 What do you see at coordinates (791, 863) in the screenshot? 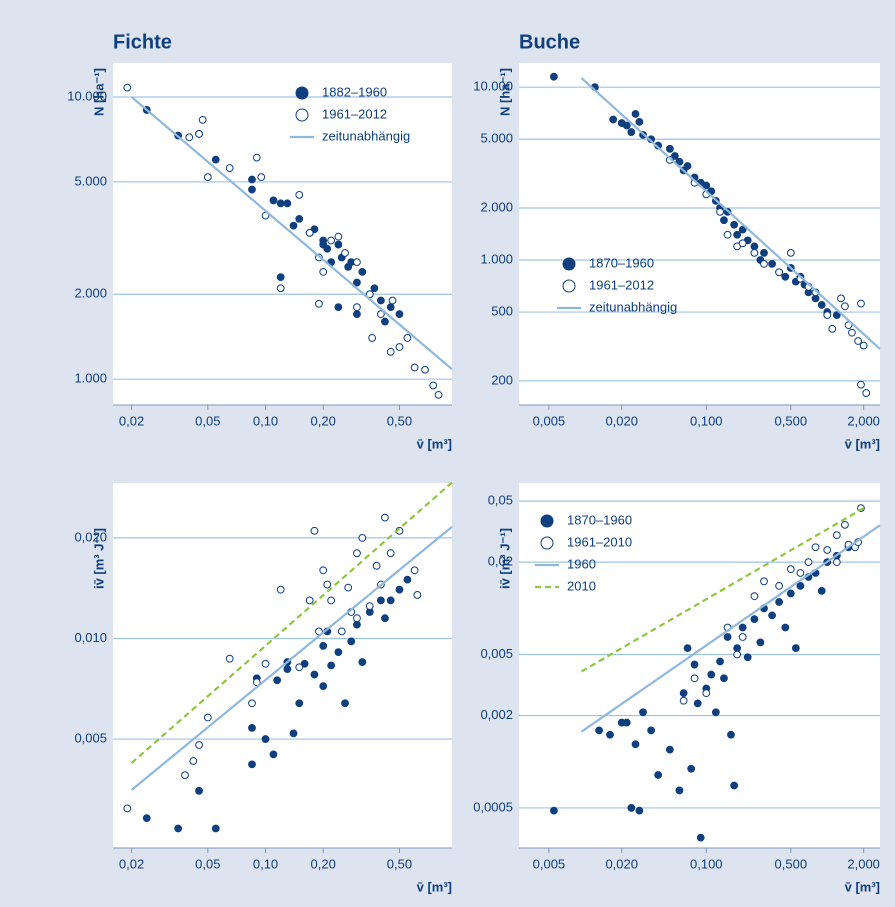
I see `x-tick-label: 0,500` at bounding box center [791, 863].